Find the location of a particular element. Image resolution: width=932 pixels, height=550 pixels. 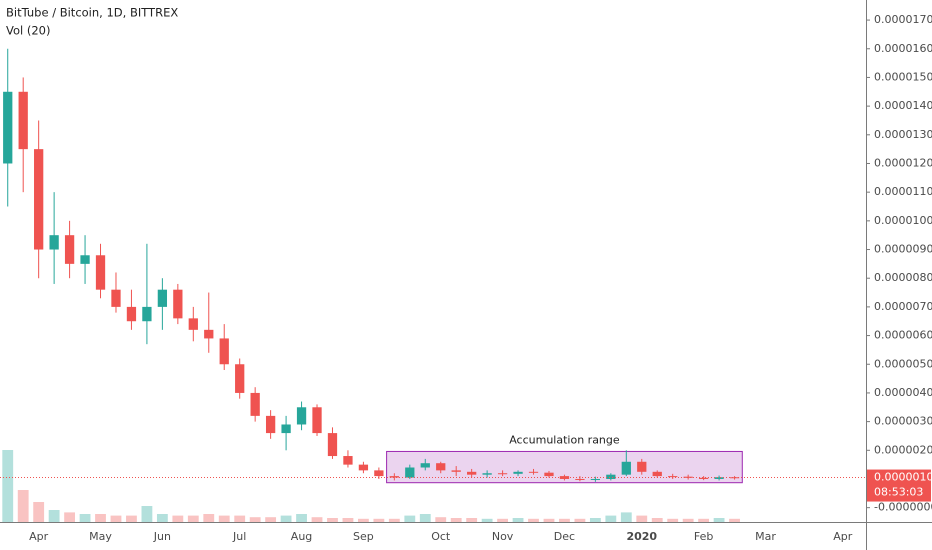

countdown-label: 08:53:03 is located at coordinates (898, 492).